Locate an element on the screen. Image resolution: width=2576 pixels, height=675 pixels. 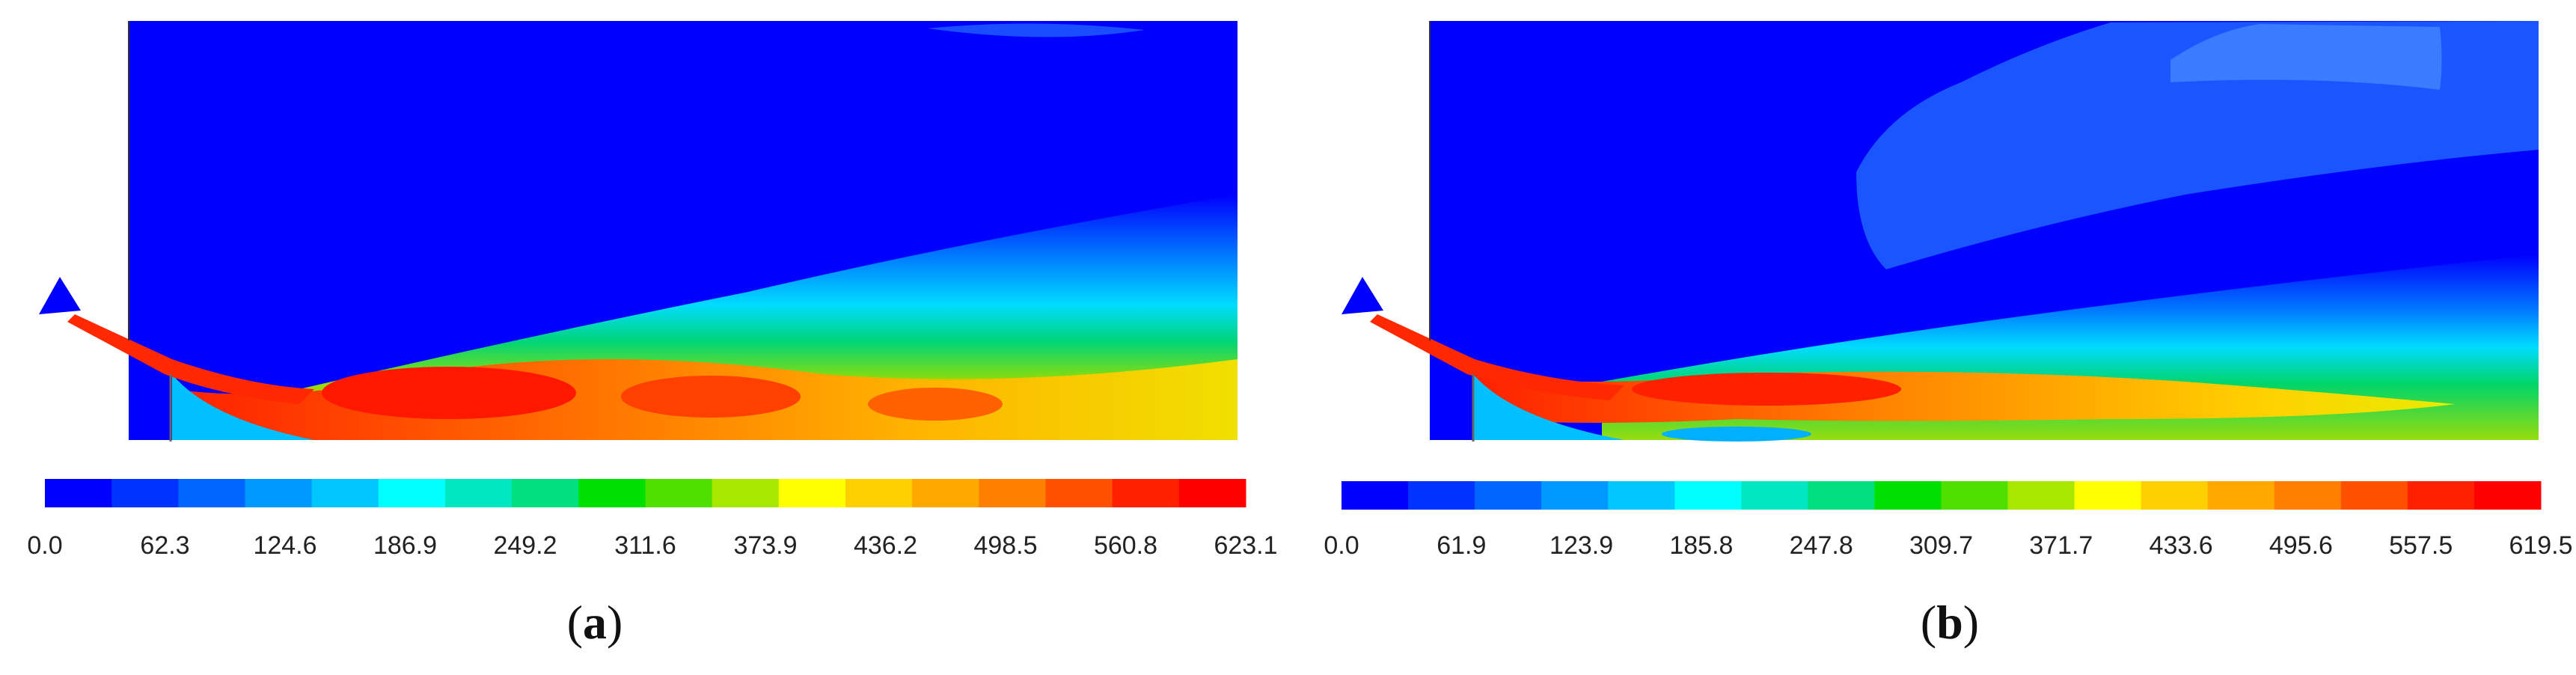
hot-spot-a1 is located at coordinates (449, 393).